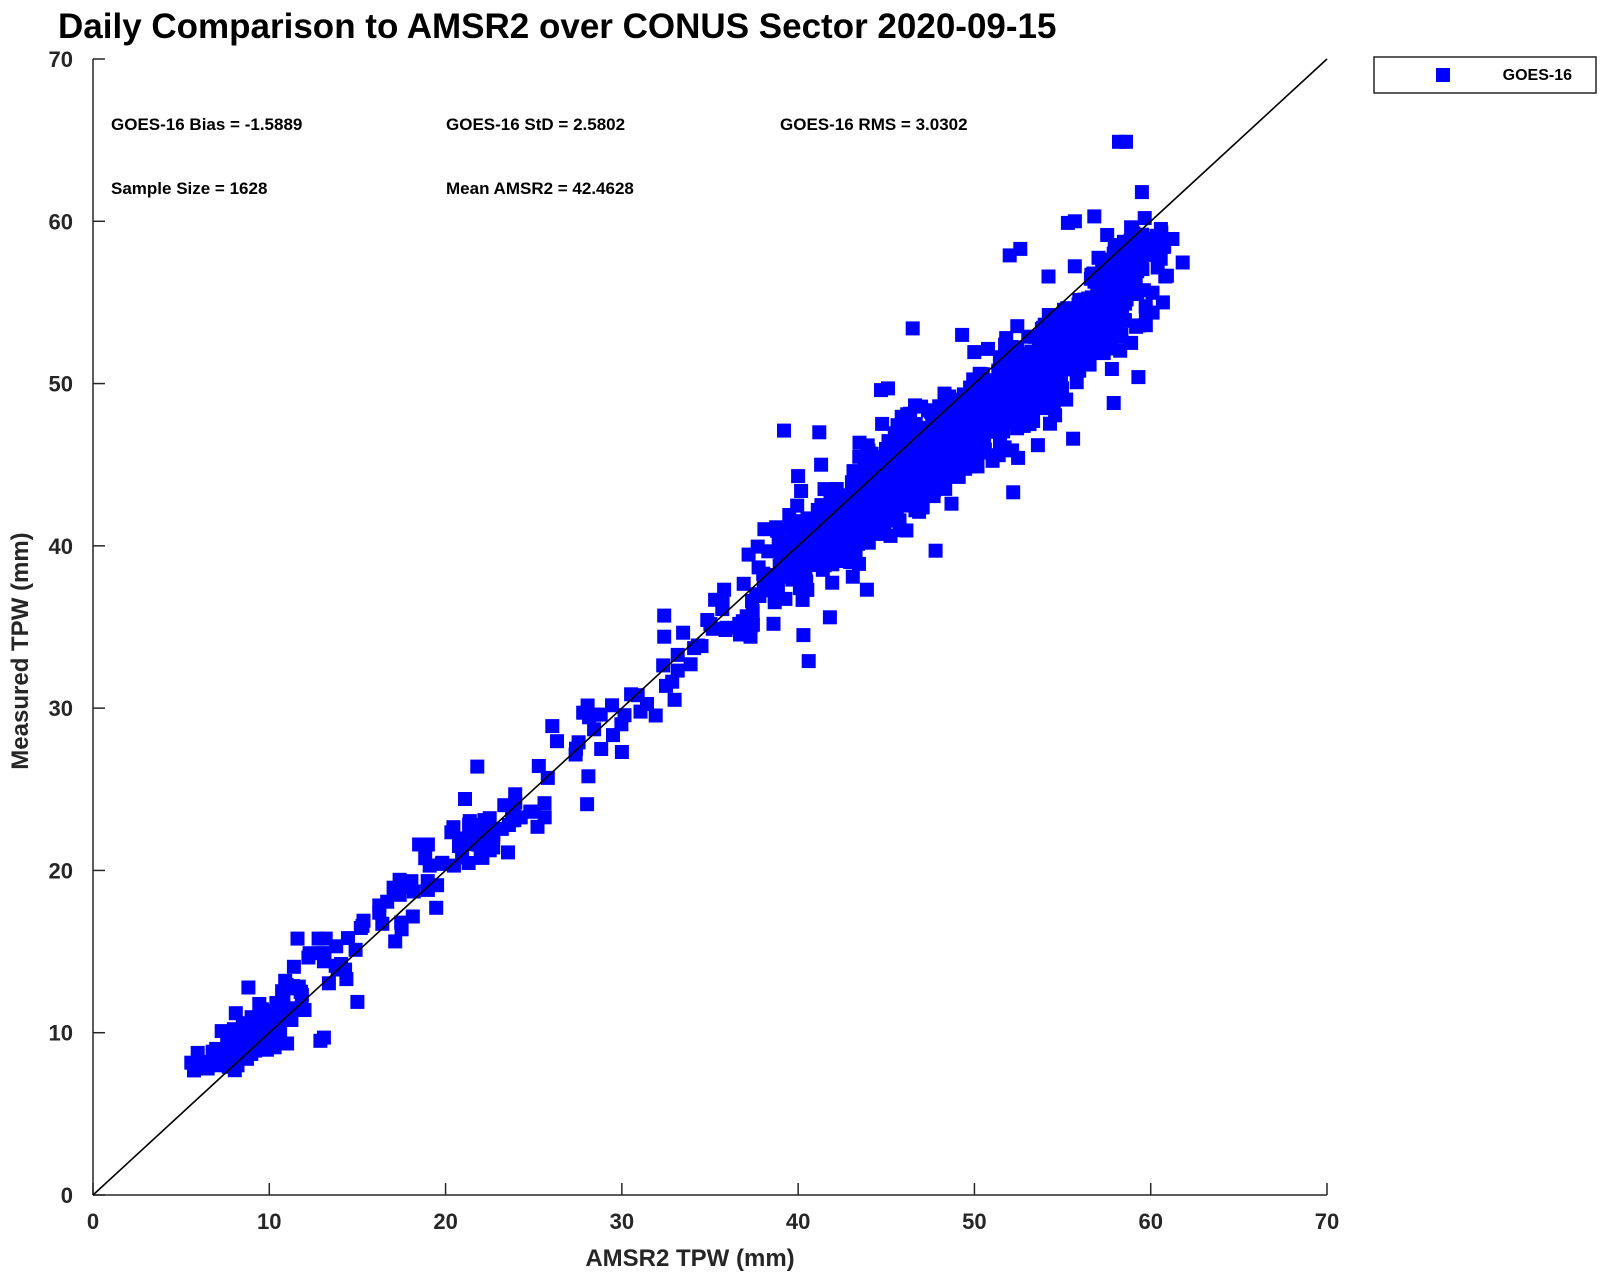 This screenshot has width=1600, height=1274. I want to click on y-tick-label: 0, so click(67, 1195).